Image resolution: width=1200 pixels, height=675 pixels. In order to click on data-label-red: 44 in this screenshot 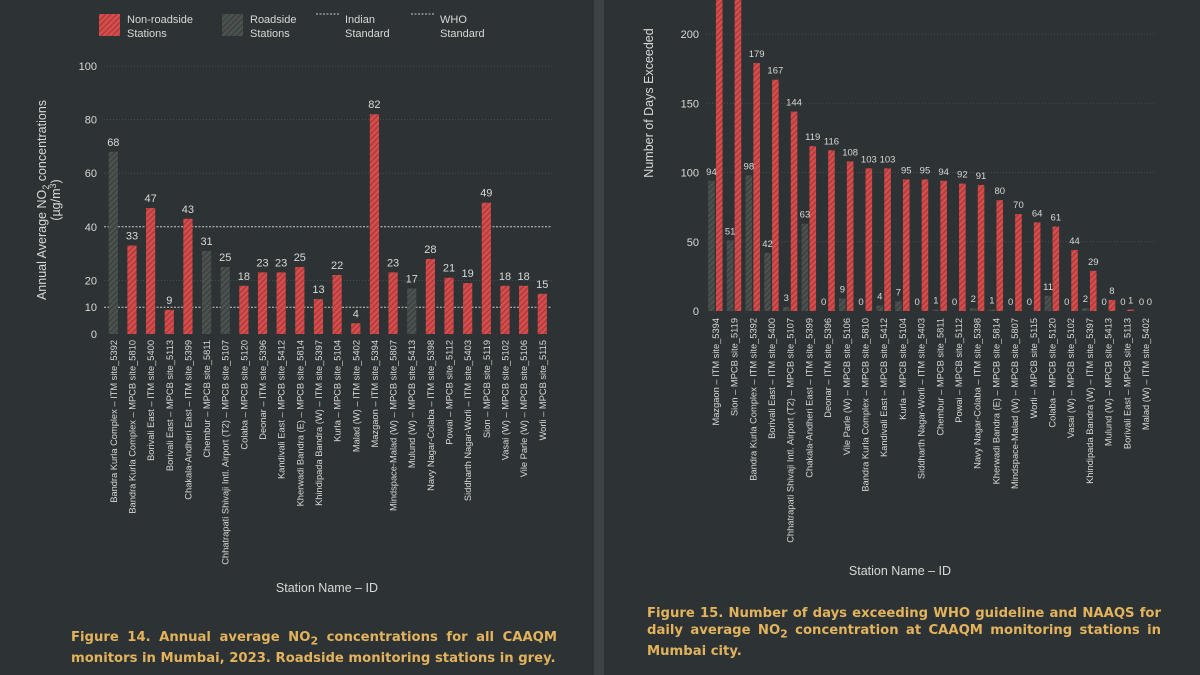, I will do `click(1074, 241)`.